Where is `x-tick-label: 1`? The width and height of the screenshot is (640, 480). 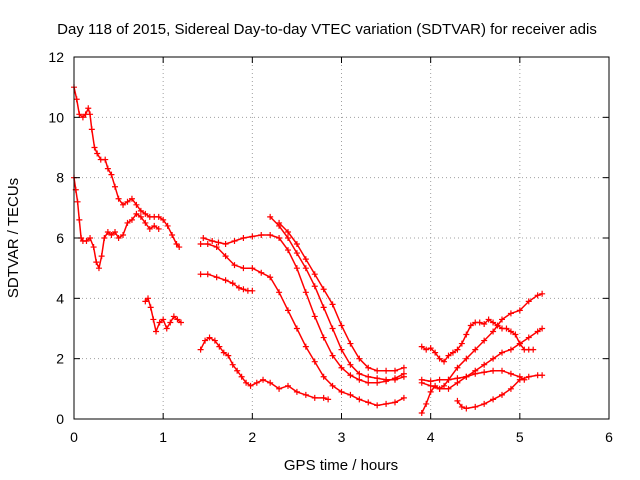
x-tick-label: 1 is located at coordinates (163, 437).